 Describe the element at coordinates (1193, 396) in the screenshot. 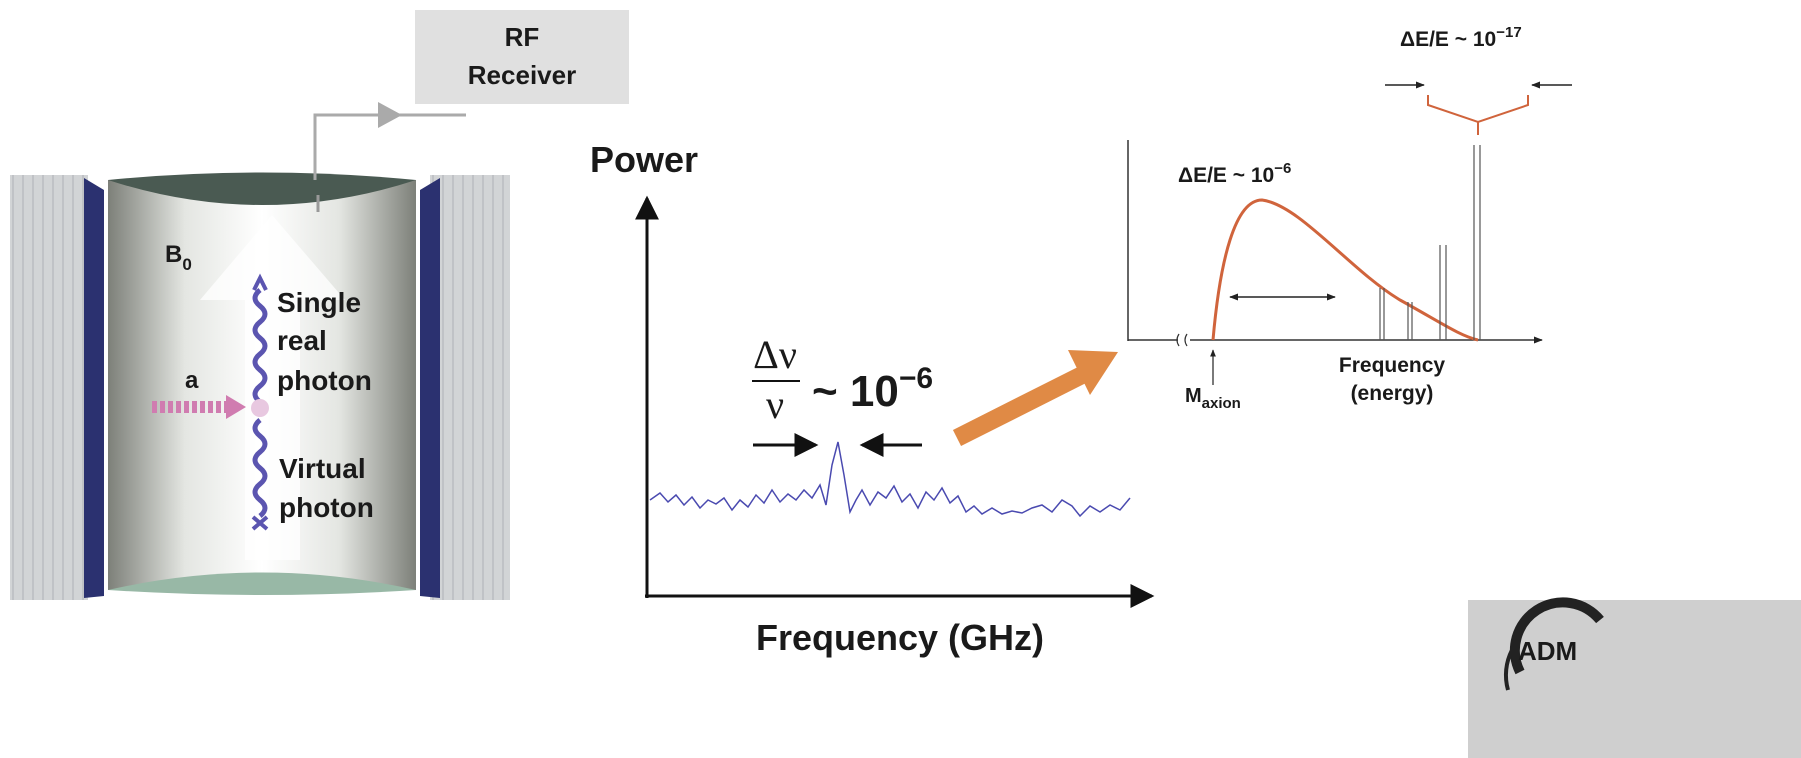

I see `mass-label-main: M` at that location.